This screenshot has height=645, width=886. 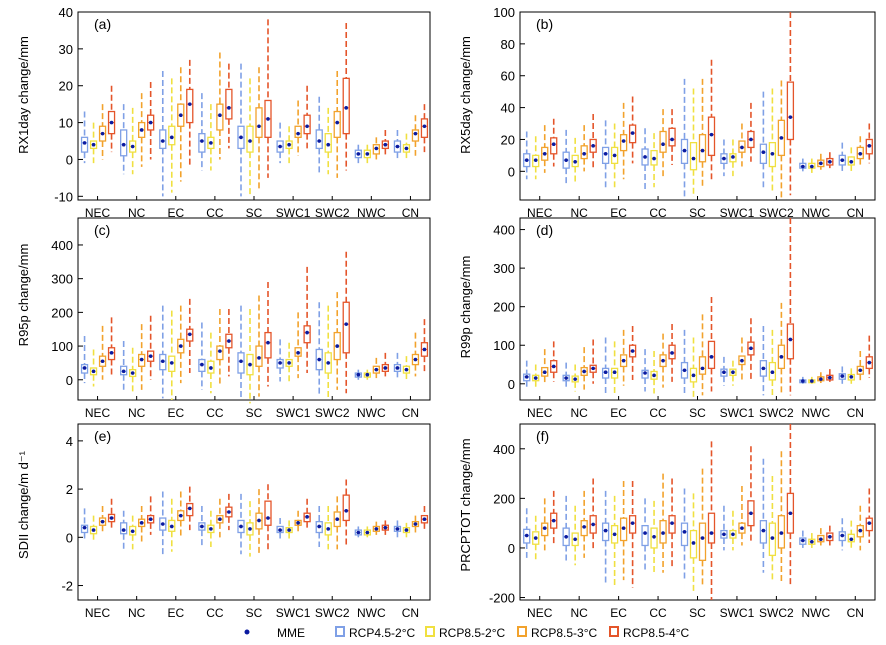 What do you see at coordinates (776, 413) in the screenshot?
I see `x-tick-label: SWC2` at bounding box center [776, 413].